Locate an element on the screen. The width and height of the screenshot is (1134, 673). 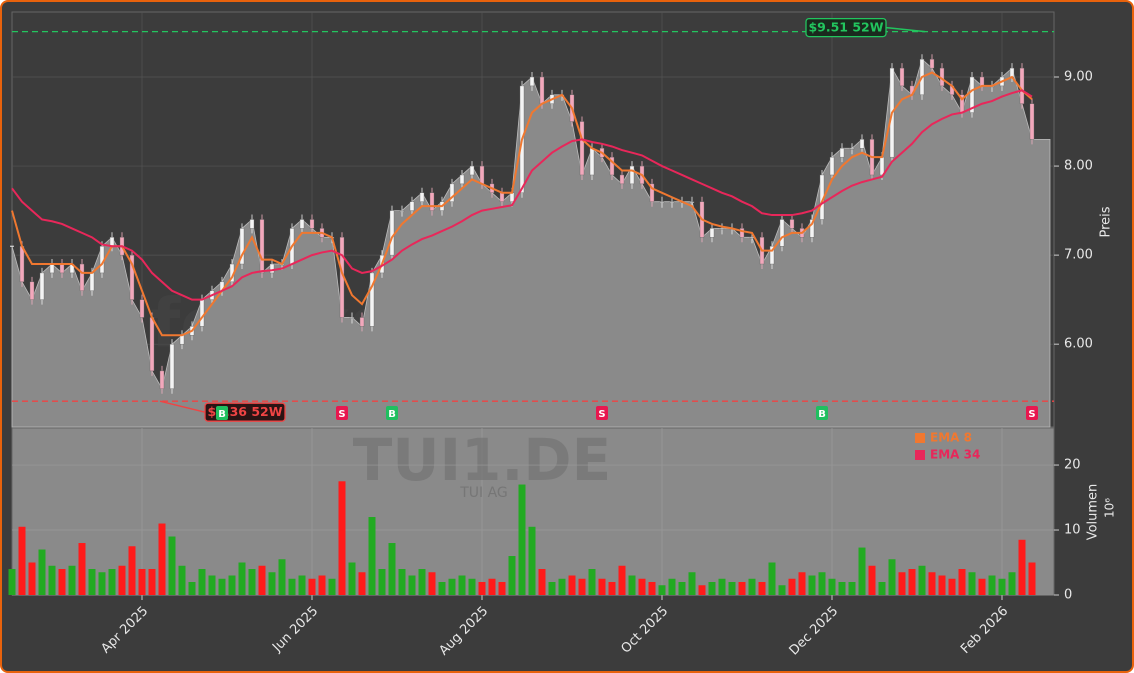
signal-label: B is located at coordinates (222, 414).